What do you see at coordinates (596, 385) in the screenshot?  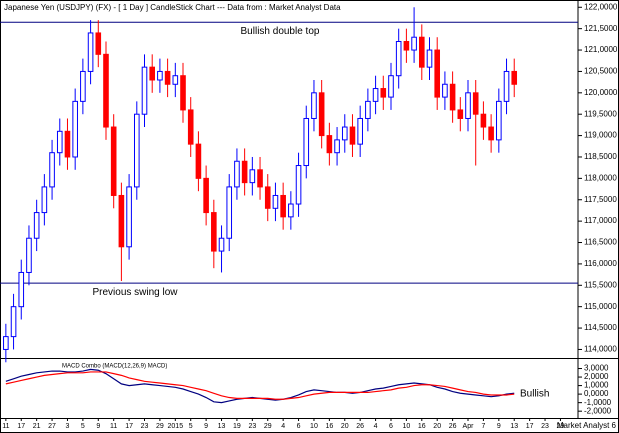 I see `y-tick-label: 1,0000` at bounding box center [596, 385].